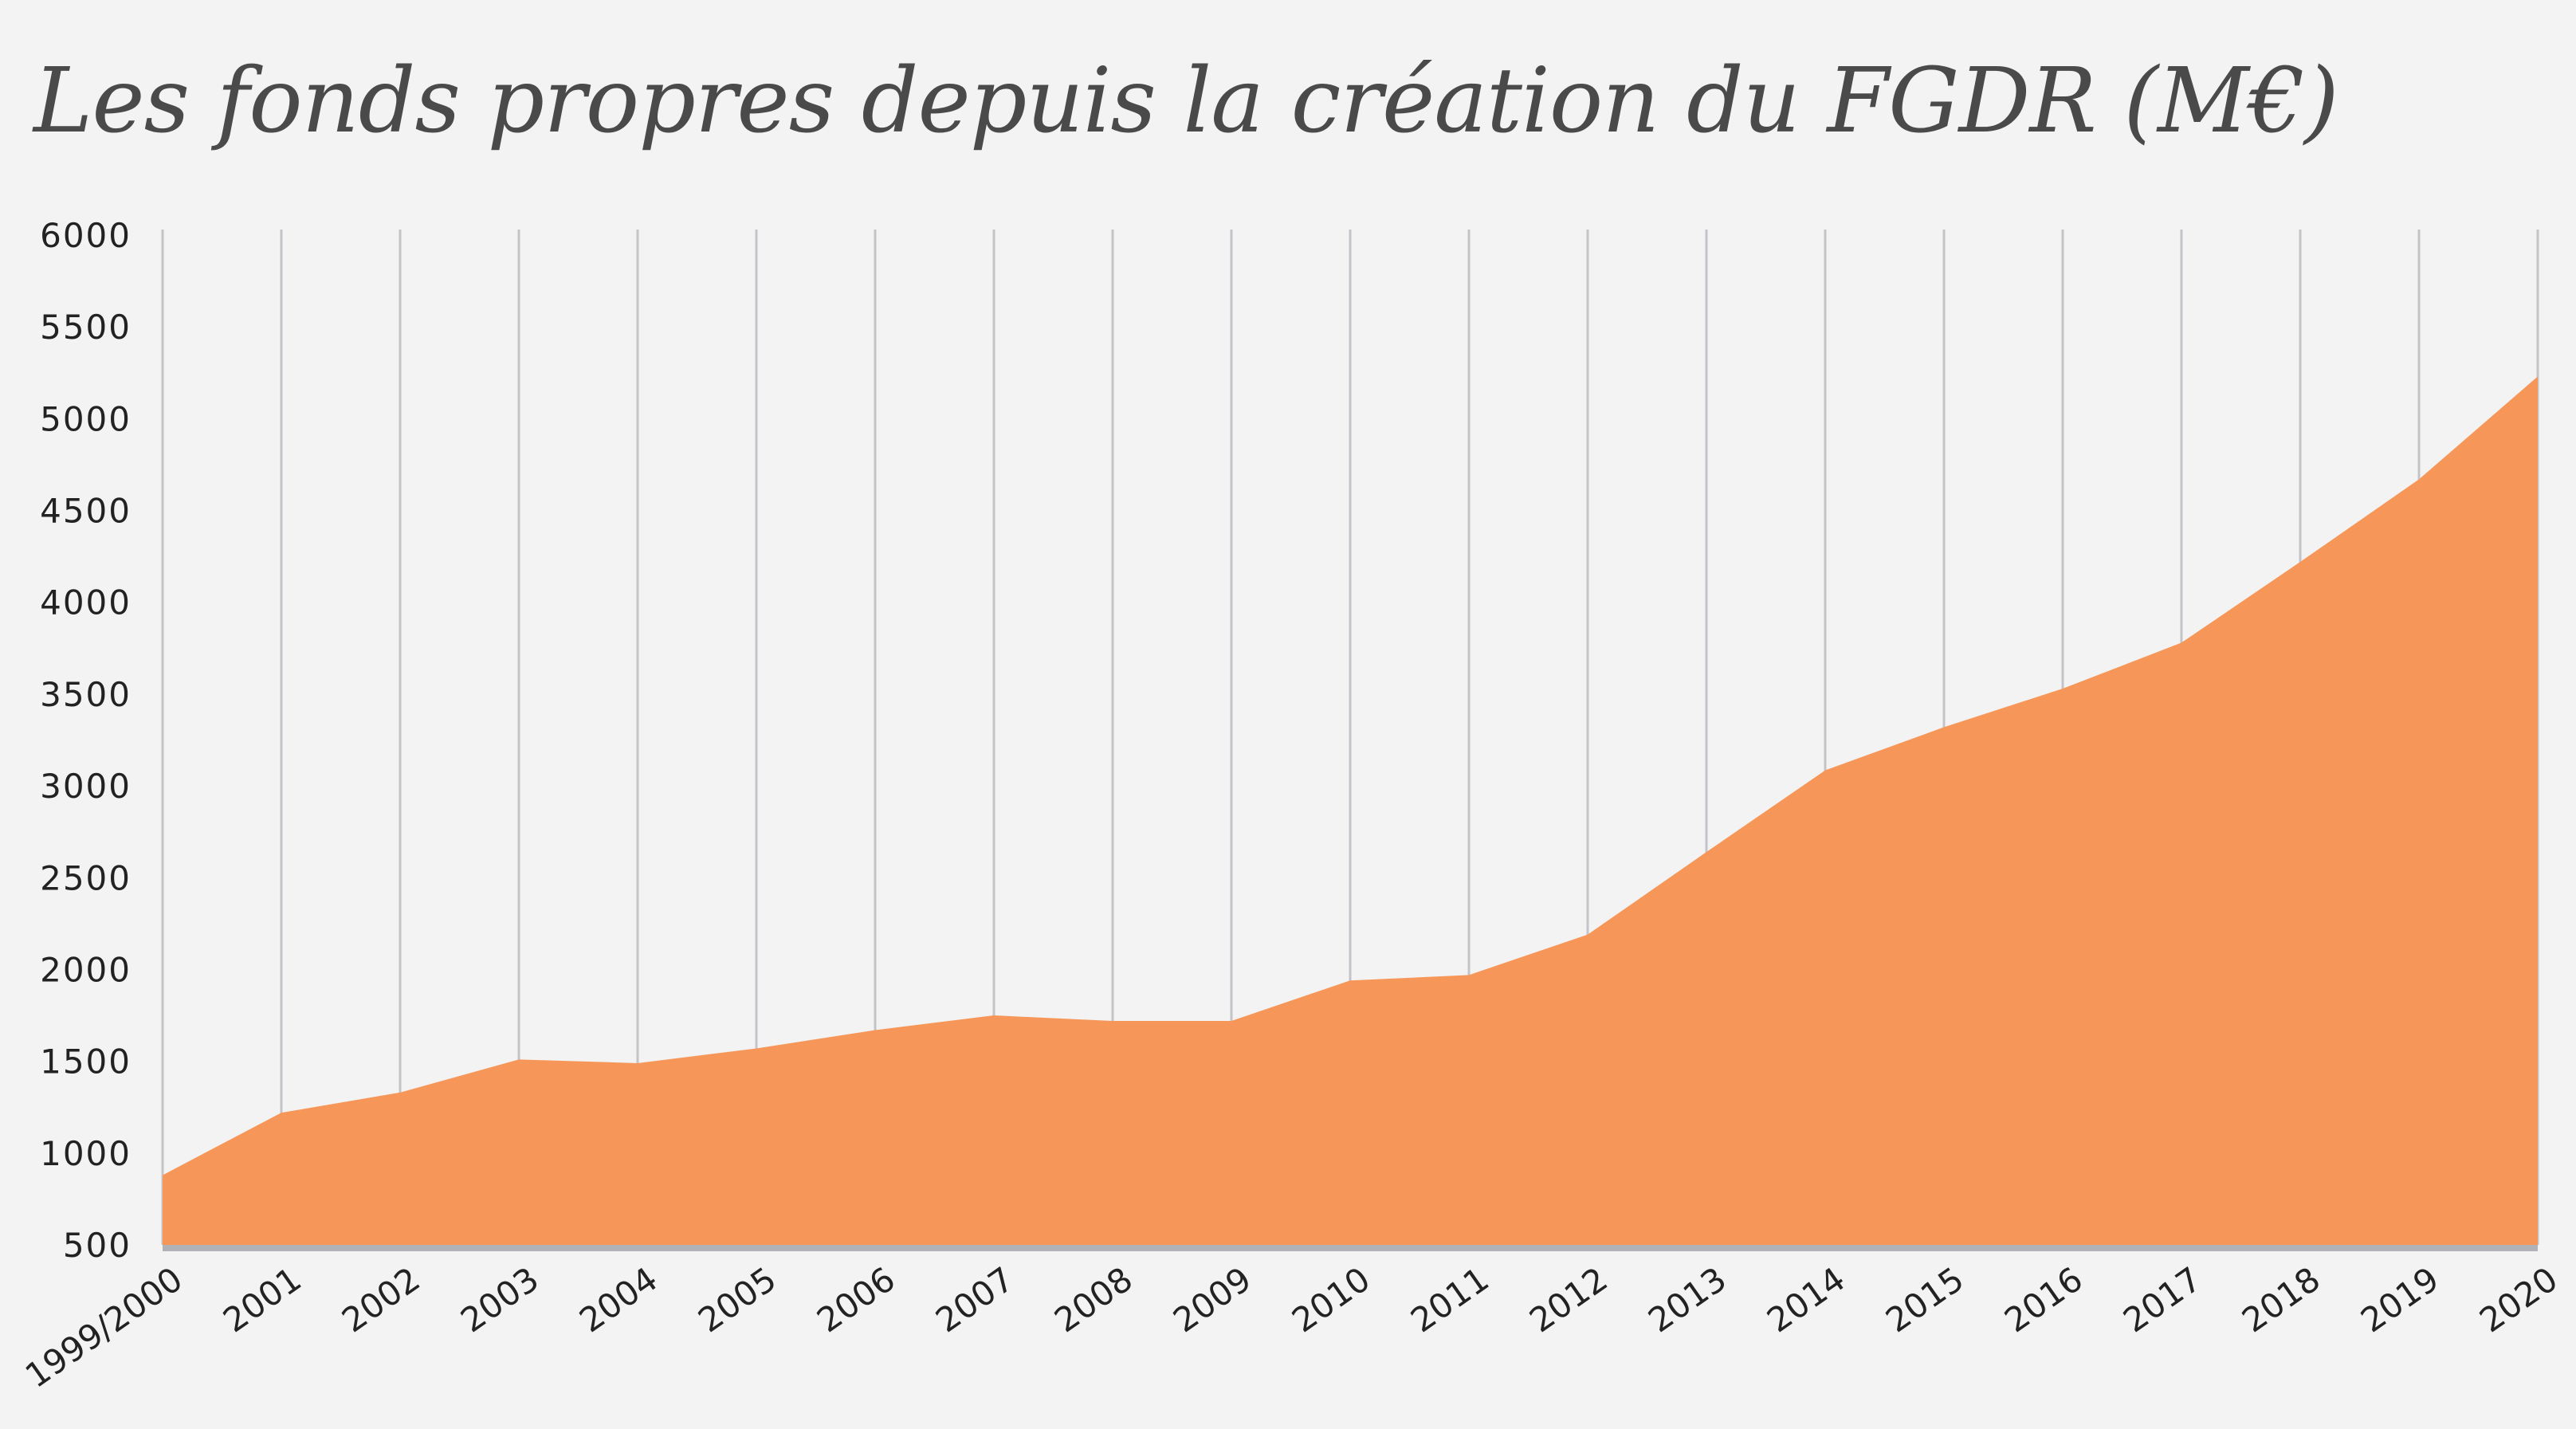 The height and width of the screenshot is (1429, 2576). Describe the element at coordinates (86, 327) in the screenshot. I see `y-tick-label: 5500` at that location.